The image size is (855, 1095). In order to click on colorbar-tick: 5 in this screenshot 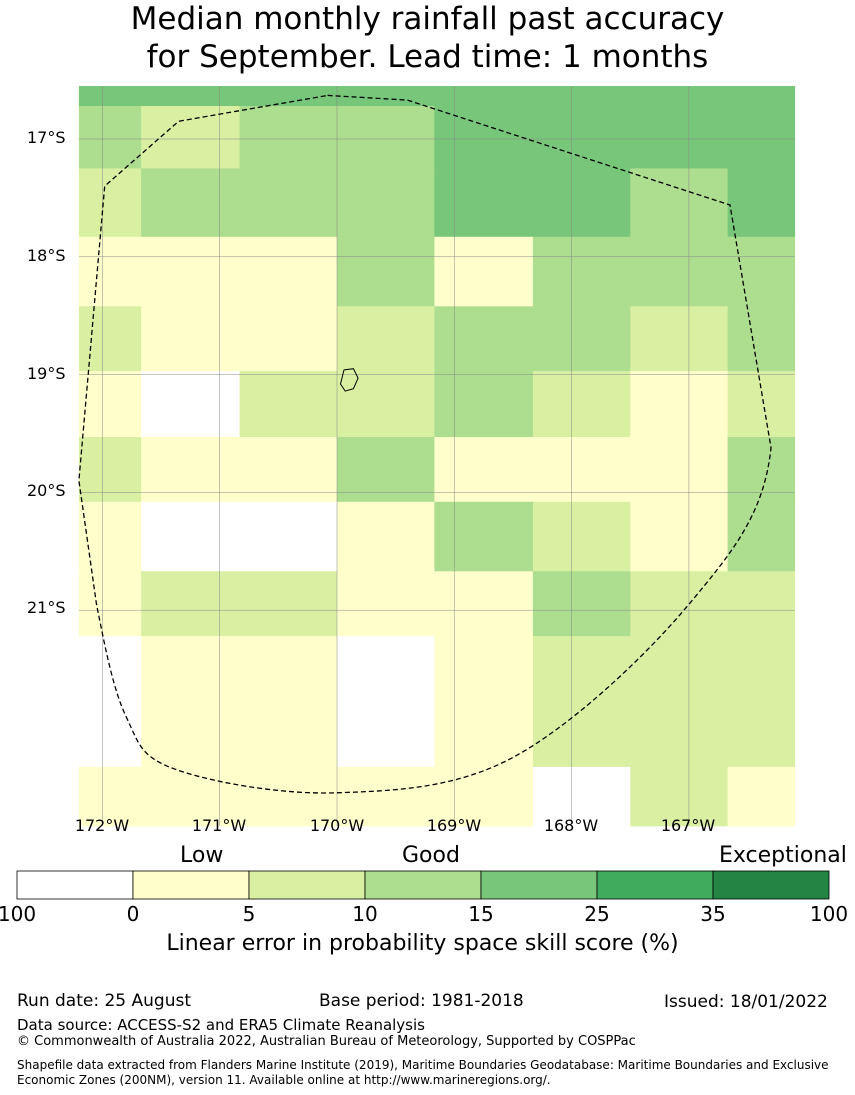, I will do `click(249, 914)`.